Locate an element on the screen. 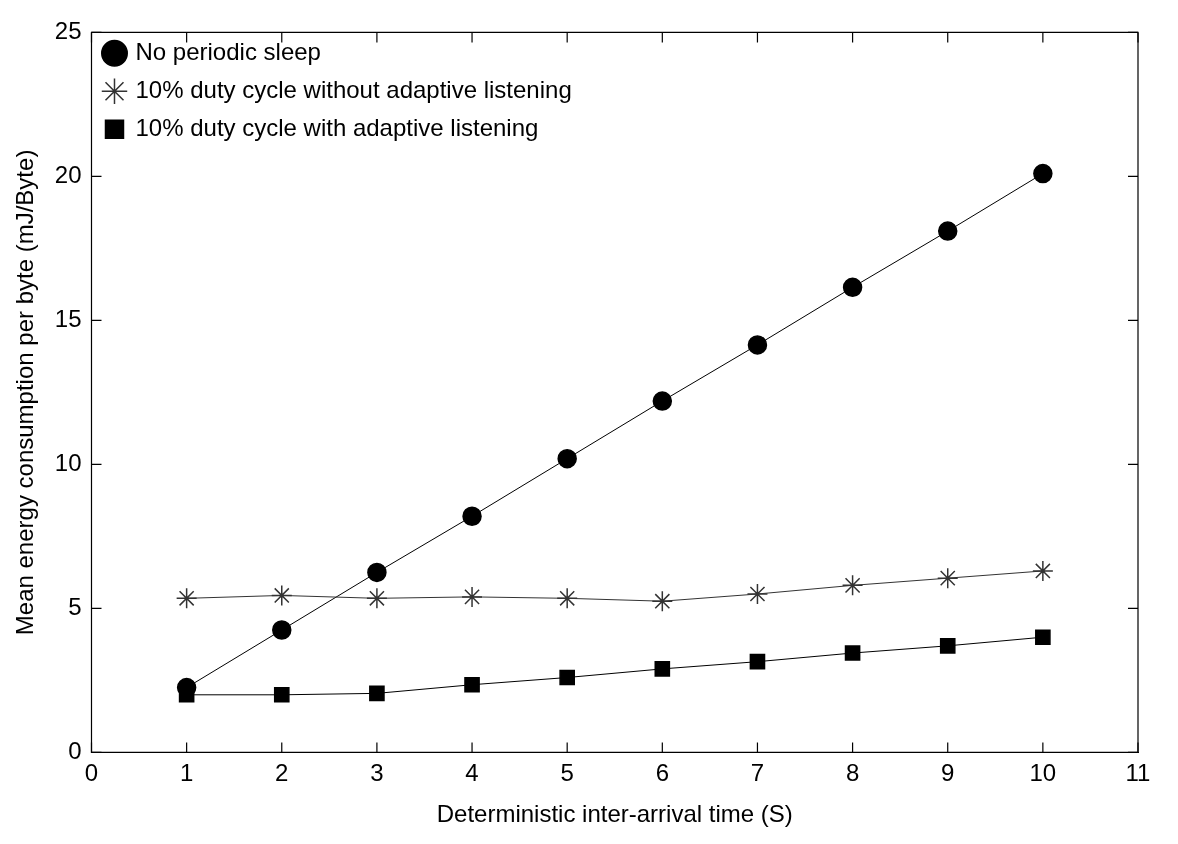 The image size is (1178, 844). x-tick-label: 2 is located at coordinates (282, 773).